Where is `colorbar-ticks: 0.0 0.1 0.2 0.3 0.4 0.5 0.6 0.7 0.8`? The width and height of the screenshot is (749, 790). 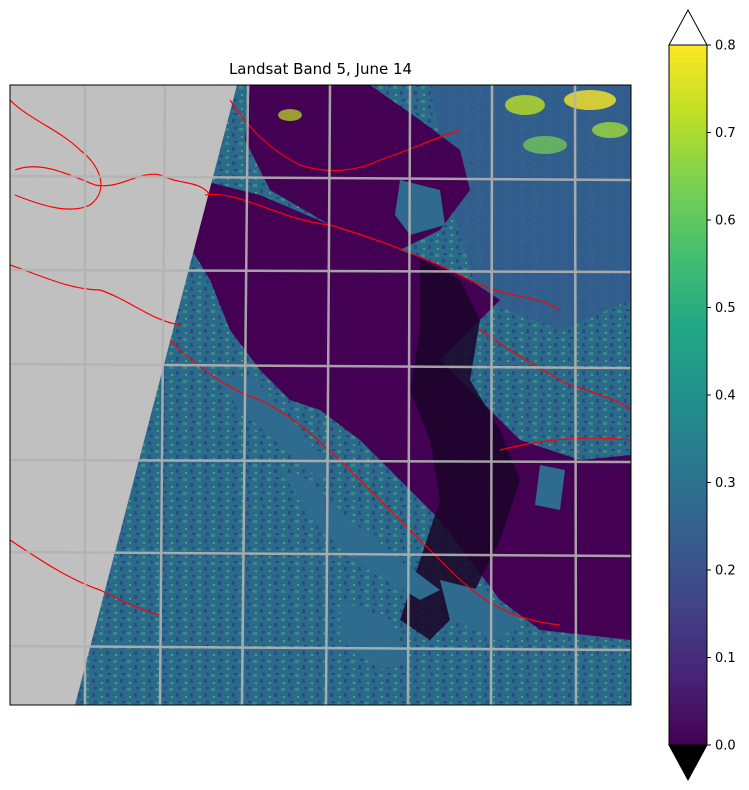
colorbar-ticks: 0.0 0.1 0.2 0.3 0.4 0.5 0.6 0.7 0.8 is located at coordinates (721, 396).